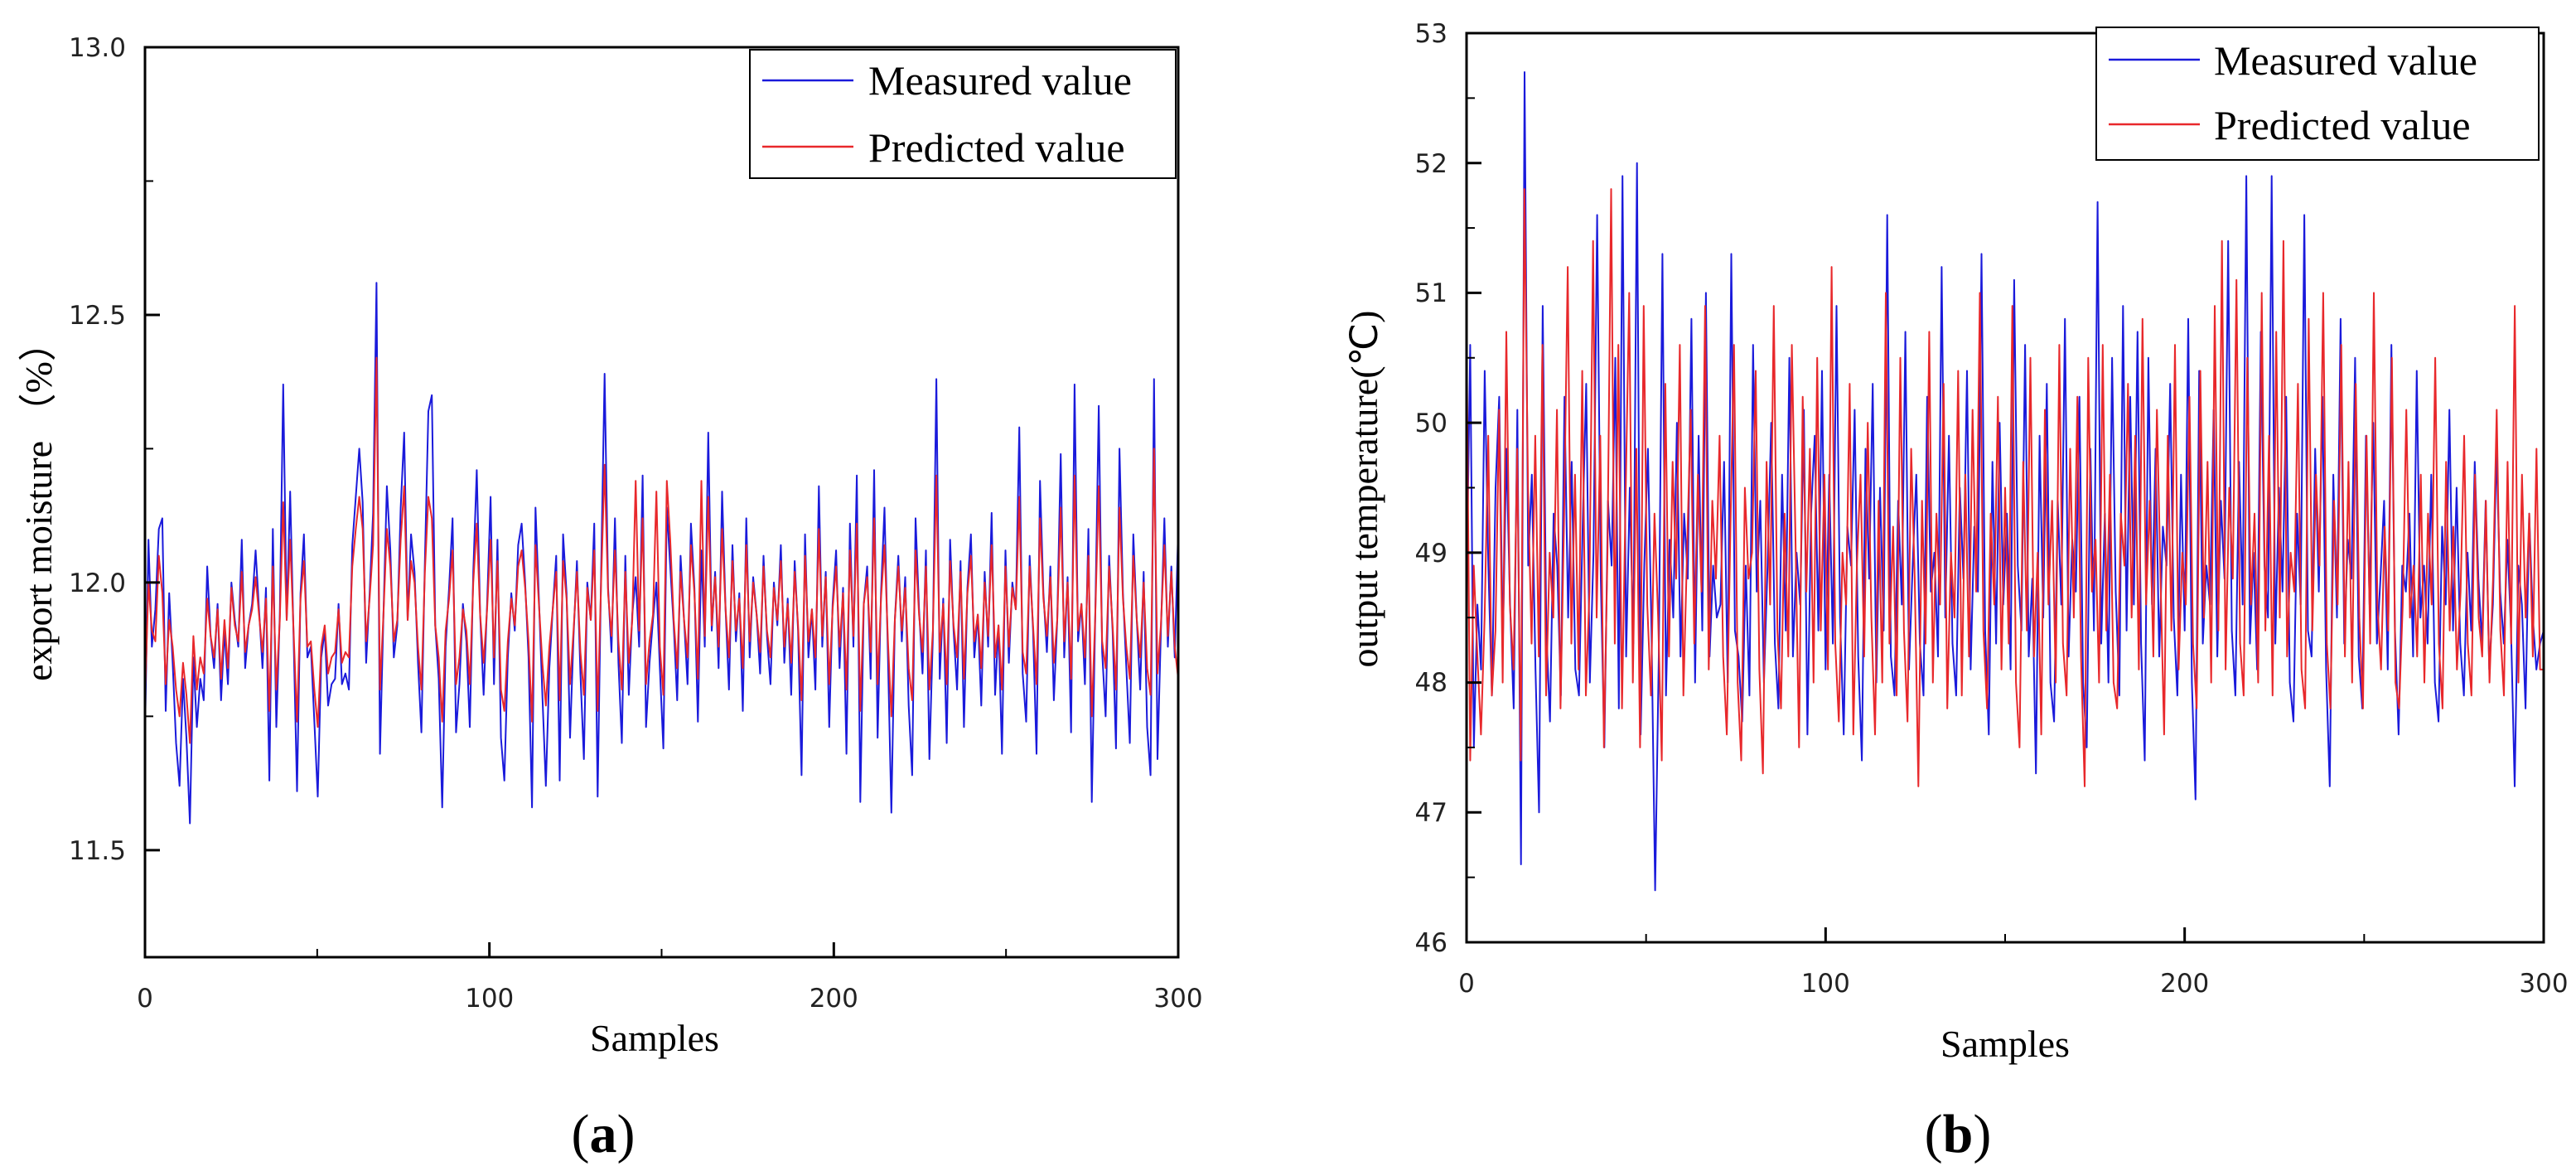 Image resolution: width=2576 pixels, height=1171 pixels. I want to click on y-tick-label-b-49: 49, so click(1431, 554).